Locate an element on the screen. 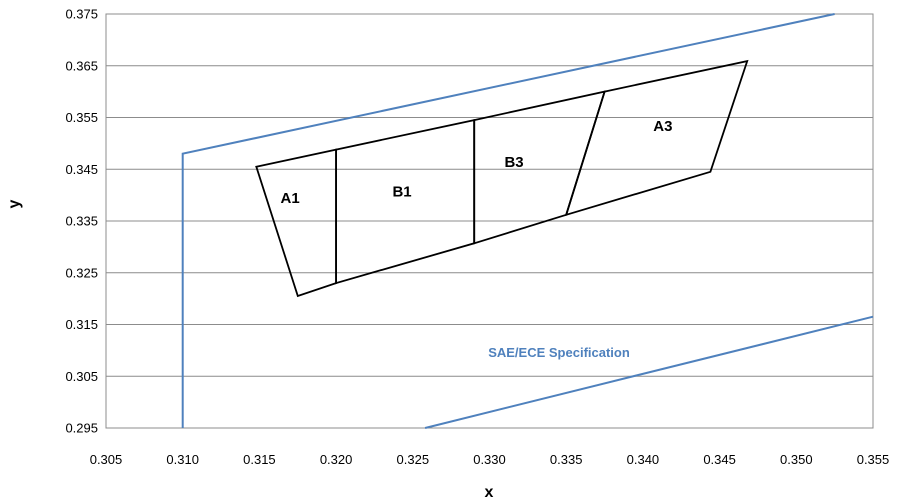 The height and width of the screenshot is (504, 897). x-tick-label: 0.305 is located at coordinates (106, 459).